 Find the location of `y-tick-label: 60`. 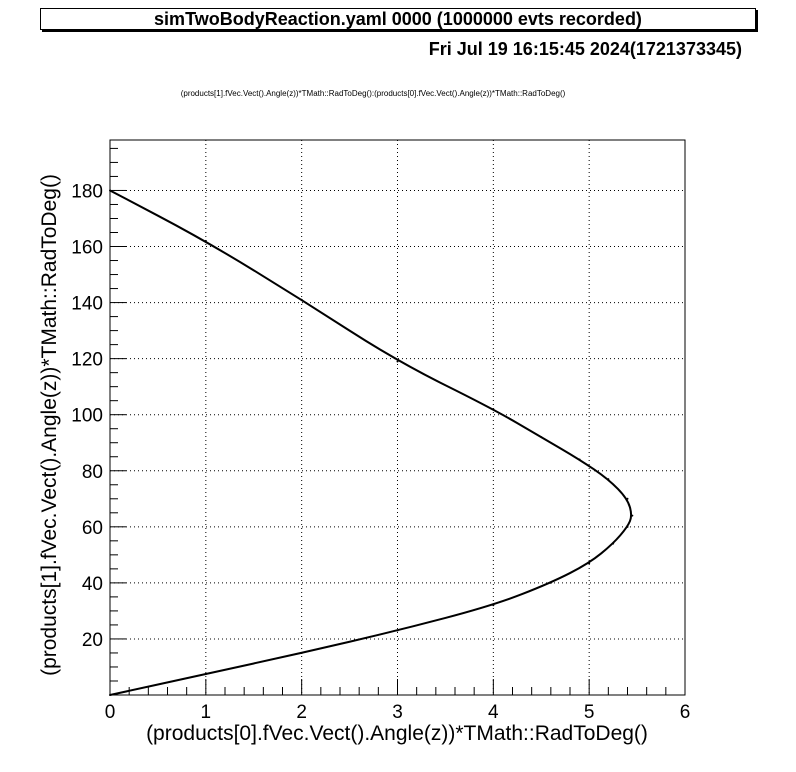

y-tick-label: 60 is located at coordinates (92, 528).